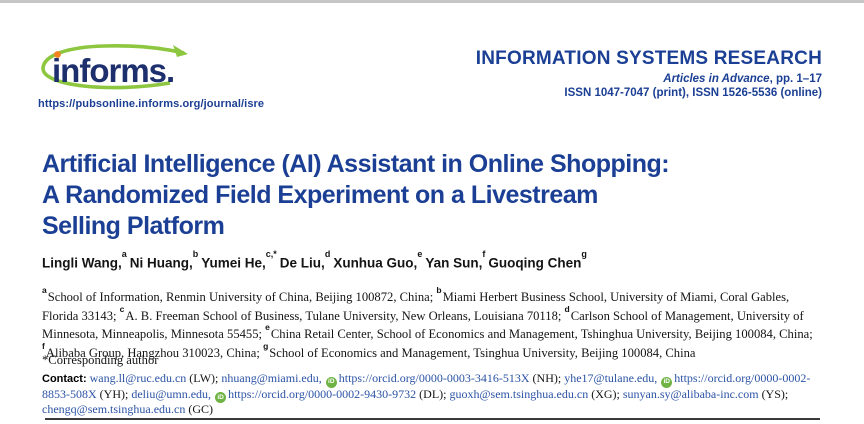  Describe the element at coordinates (605, 393) in the screenshot. I see `contact-text: (XG);` at that location.